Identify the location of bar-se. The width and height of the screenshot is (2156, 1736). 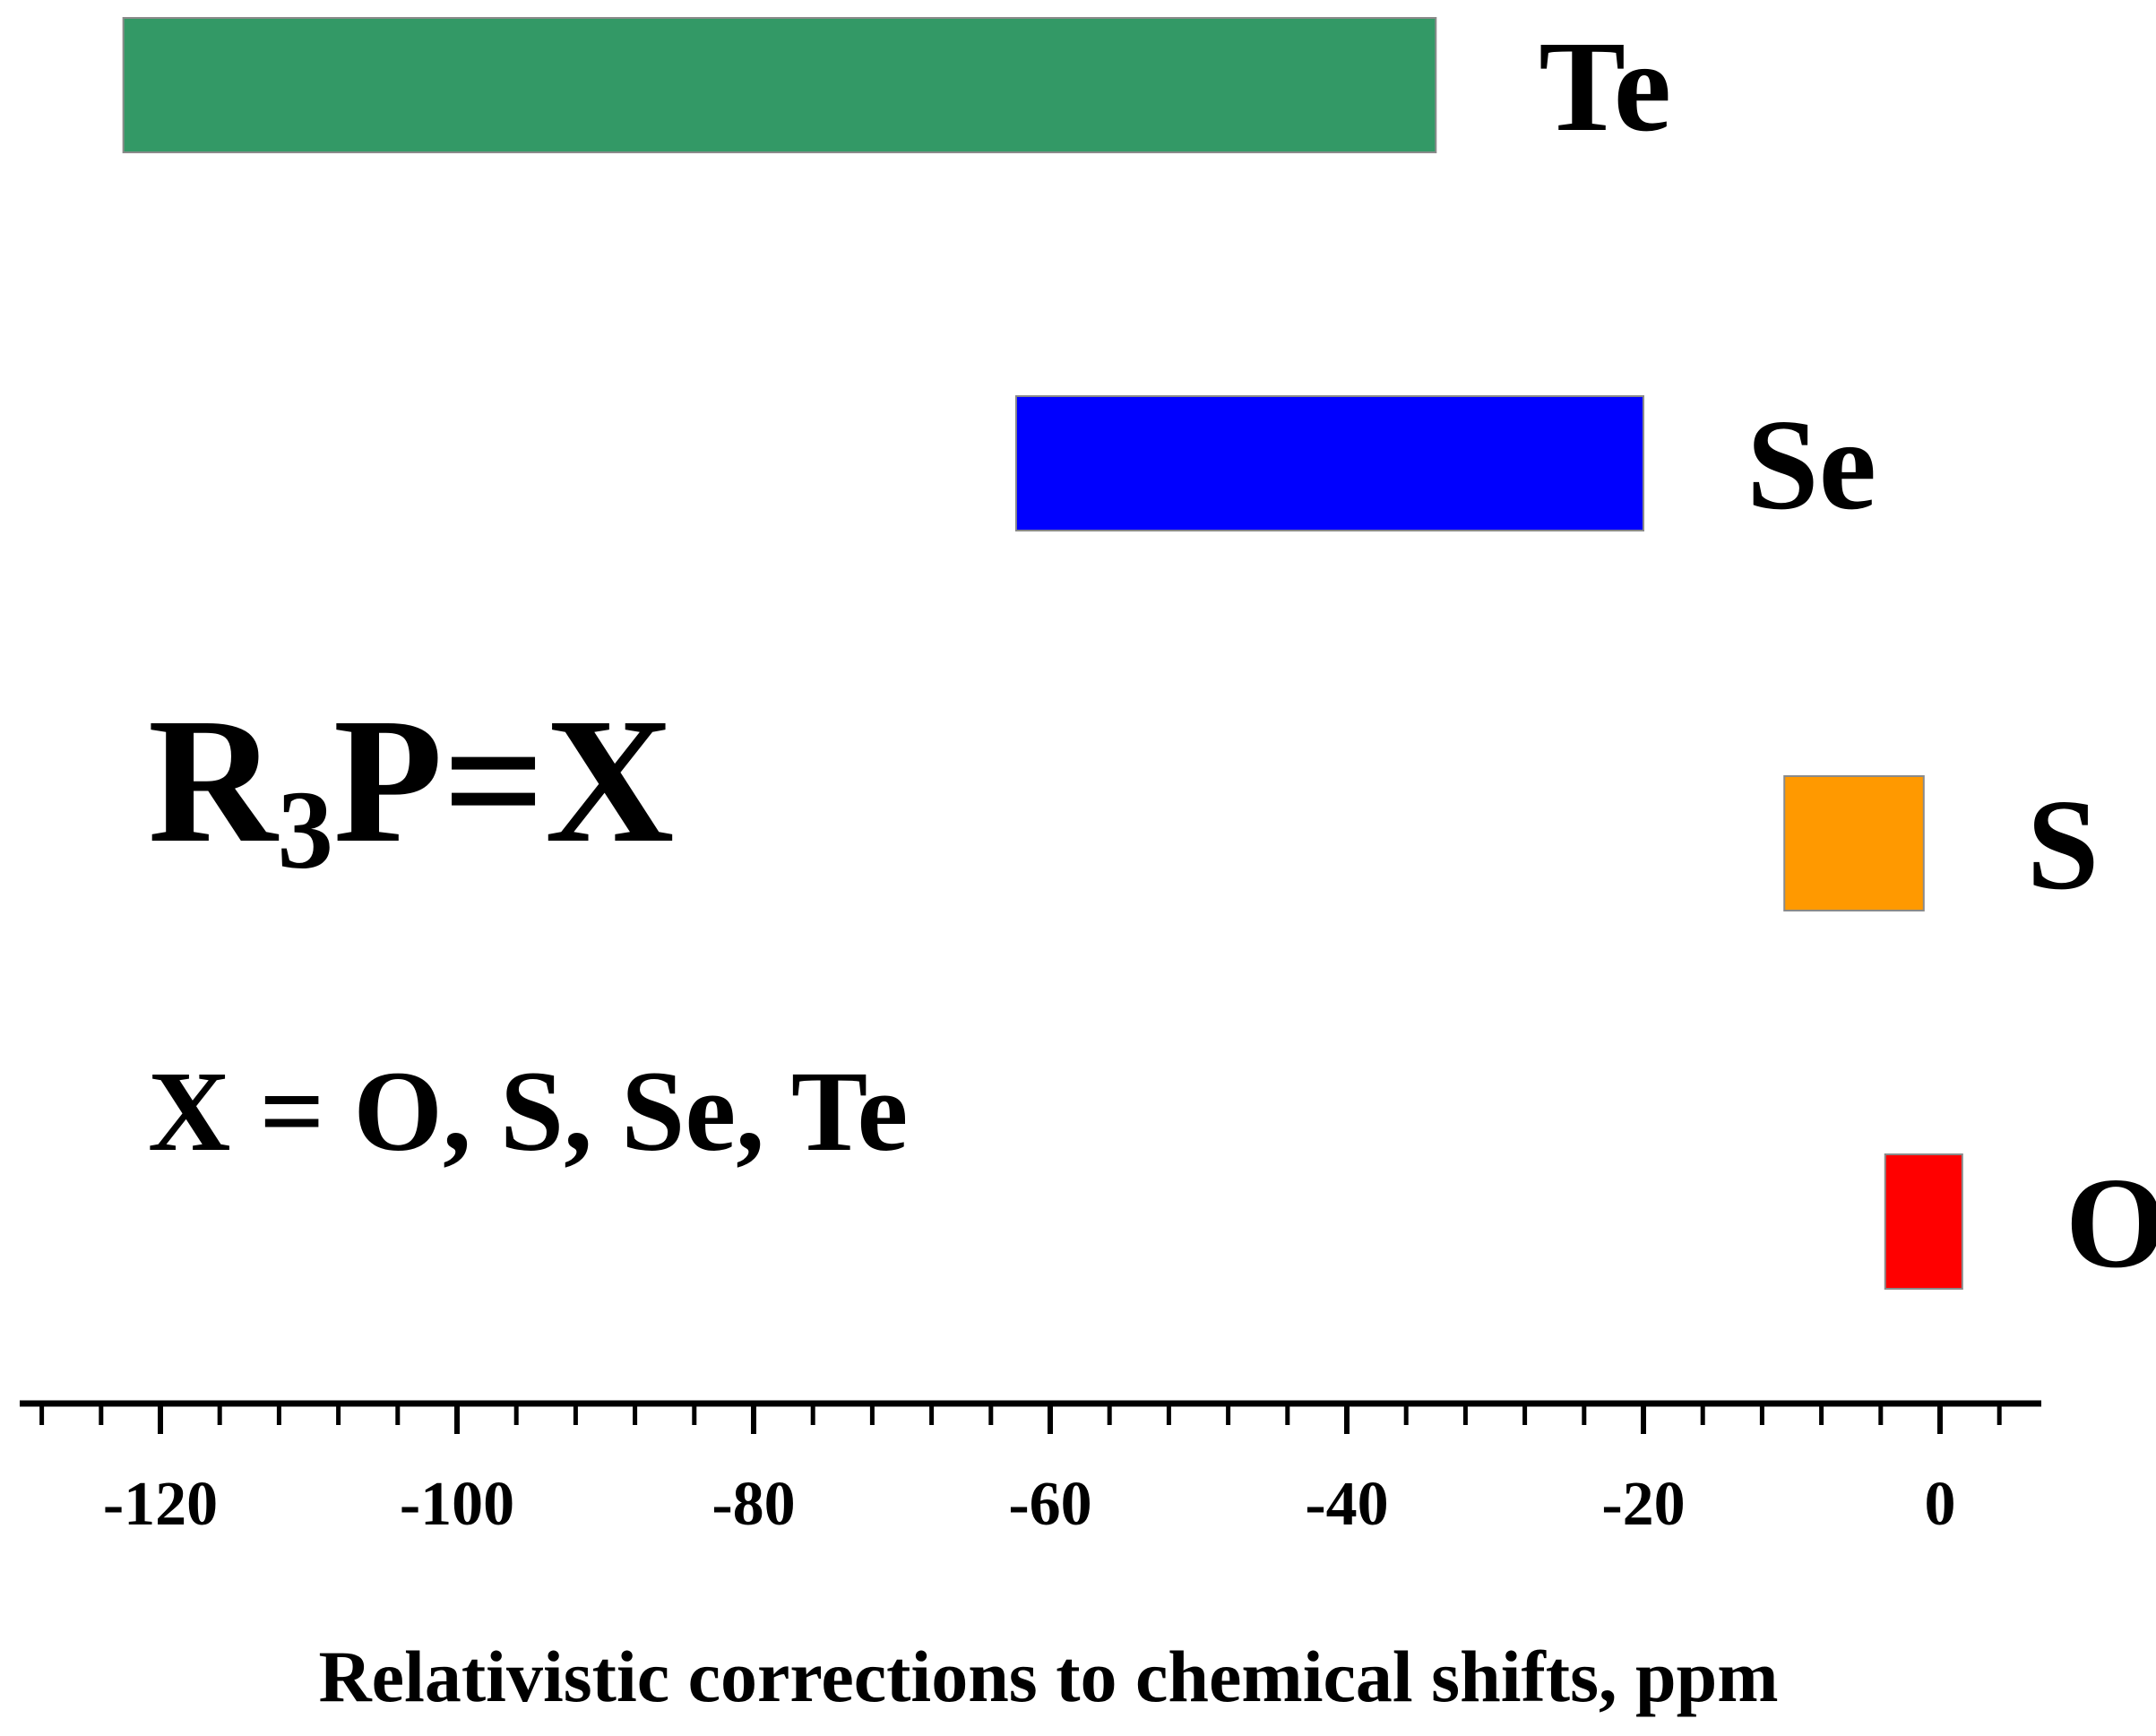
(1329, 463).